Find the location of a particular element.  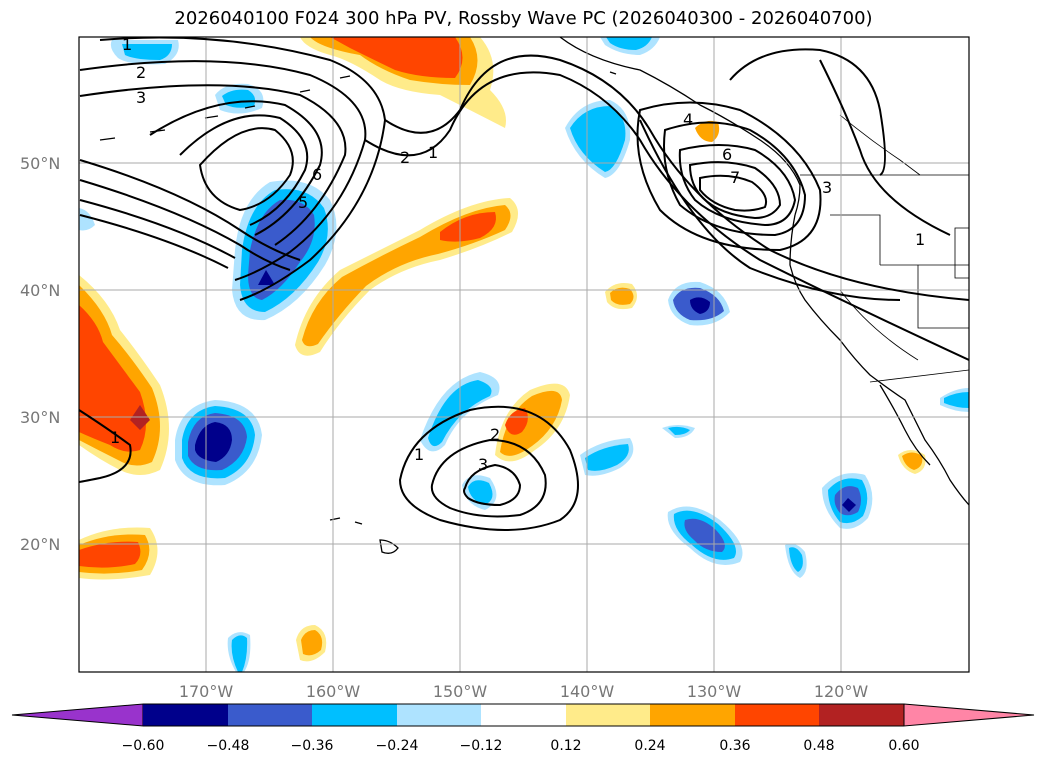

colorbar-tick-label: −0.24 is located at coordinates (397, 746).